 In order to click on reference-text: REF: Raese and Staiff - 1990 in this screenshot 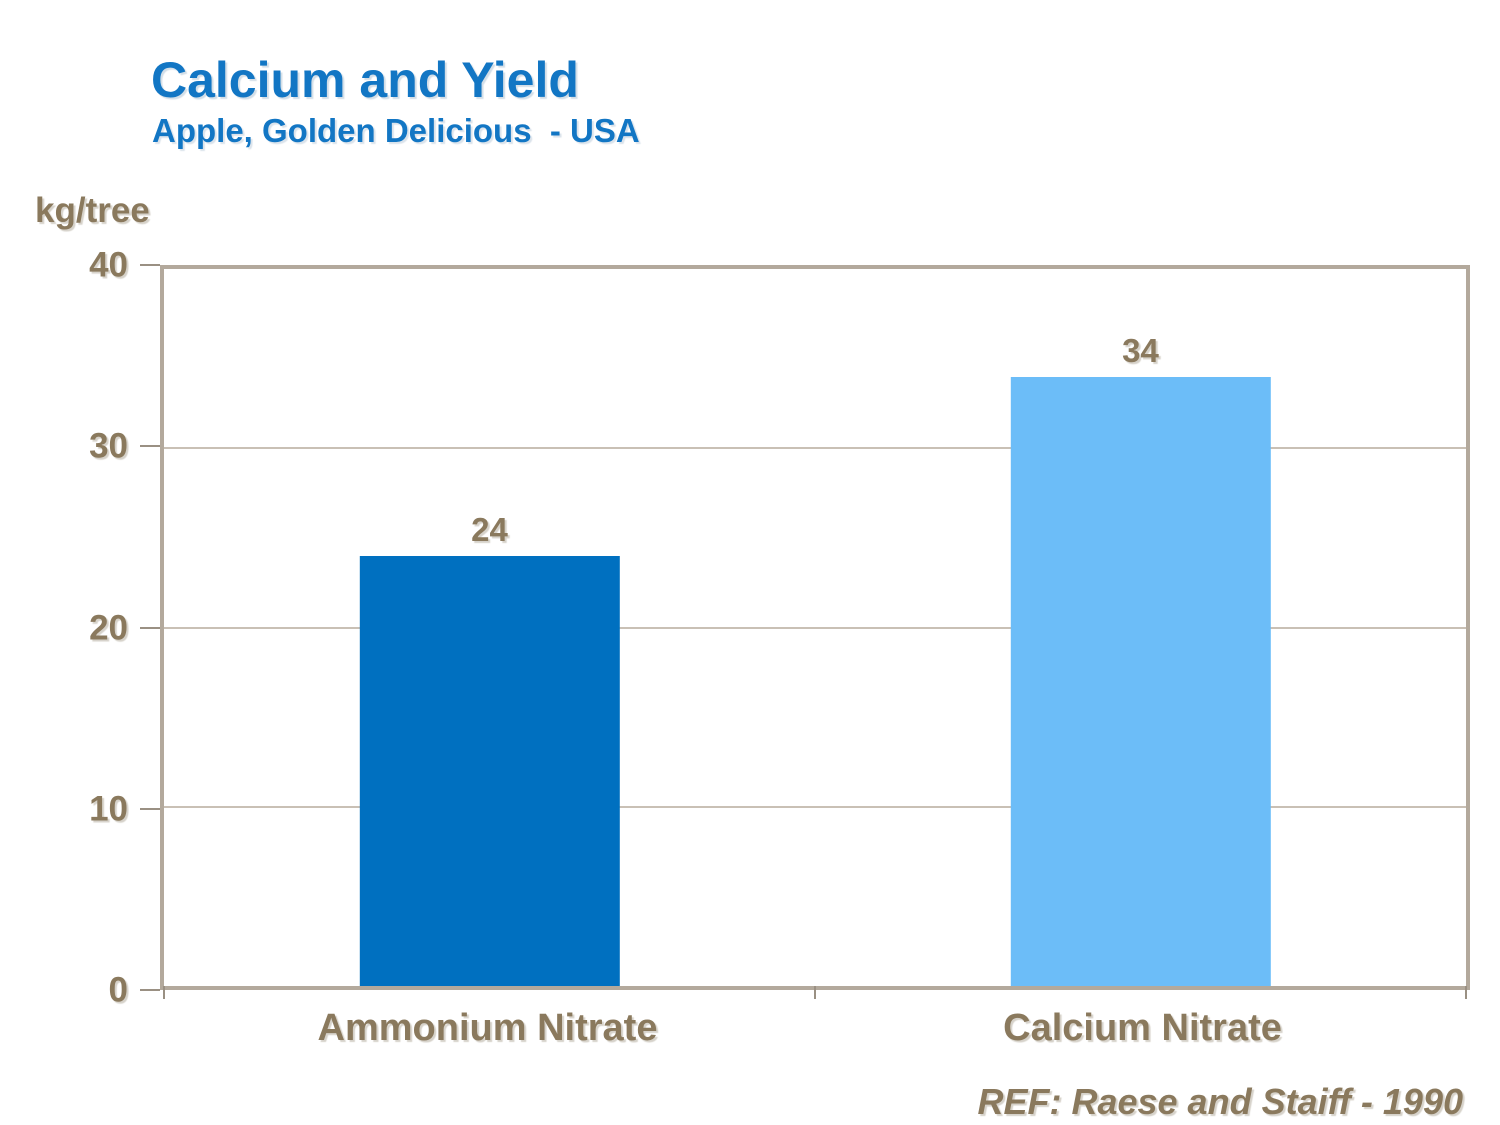, I will do `click(1220, 1101)`.